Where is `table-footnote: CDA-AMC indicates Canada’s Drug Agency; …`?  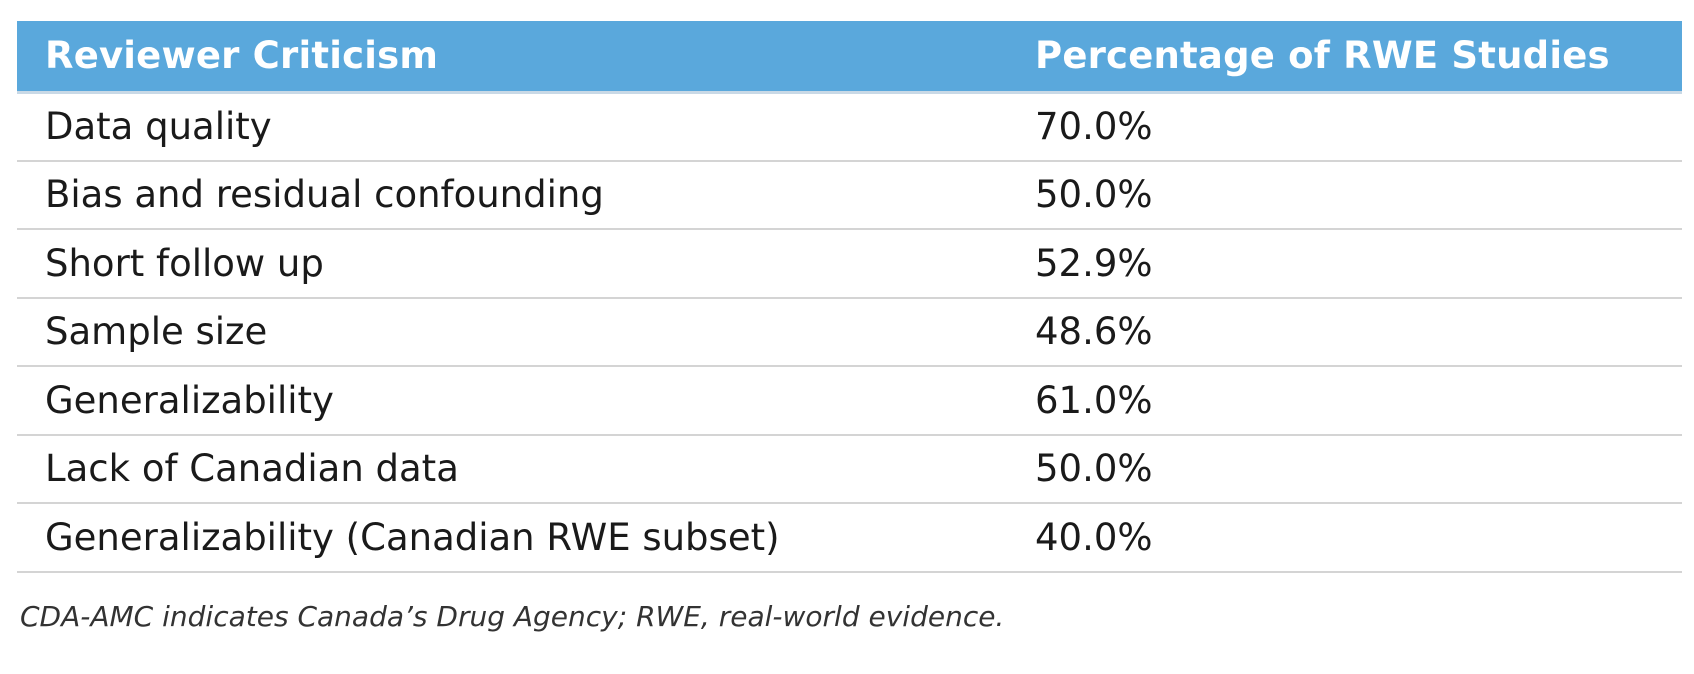 table-footnote: CDA-AMC indicates Canada’s Drug Agency; … is located at coordinates (512, 616).